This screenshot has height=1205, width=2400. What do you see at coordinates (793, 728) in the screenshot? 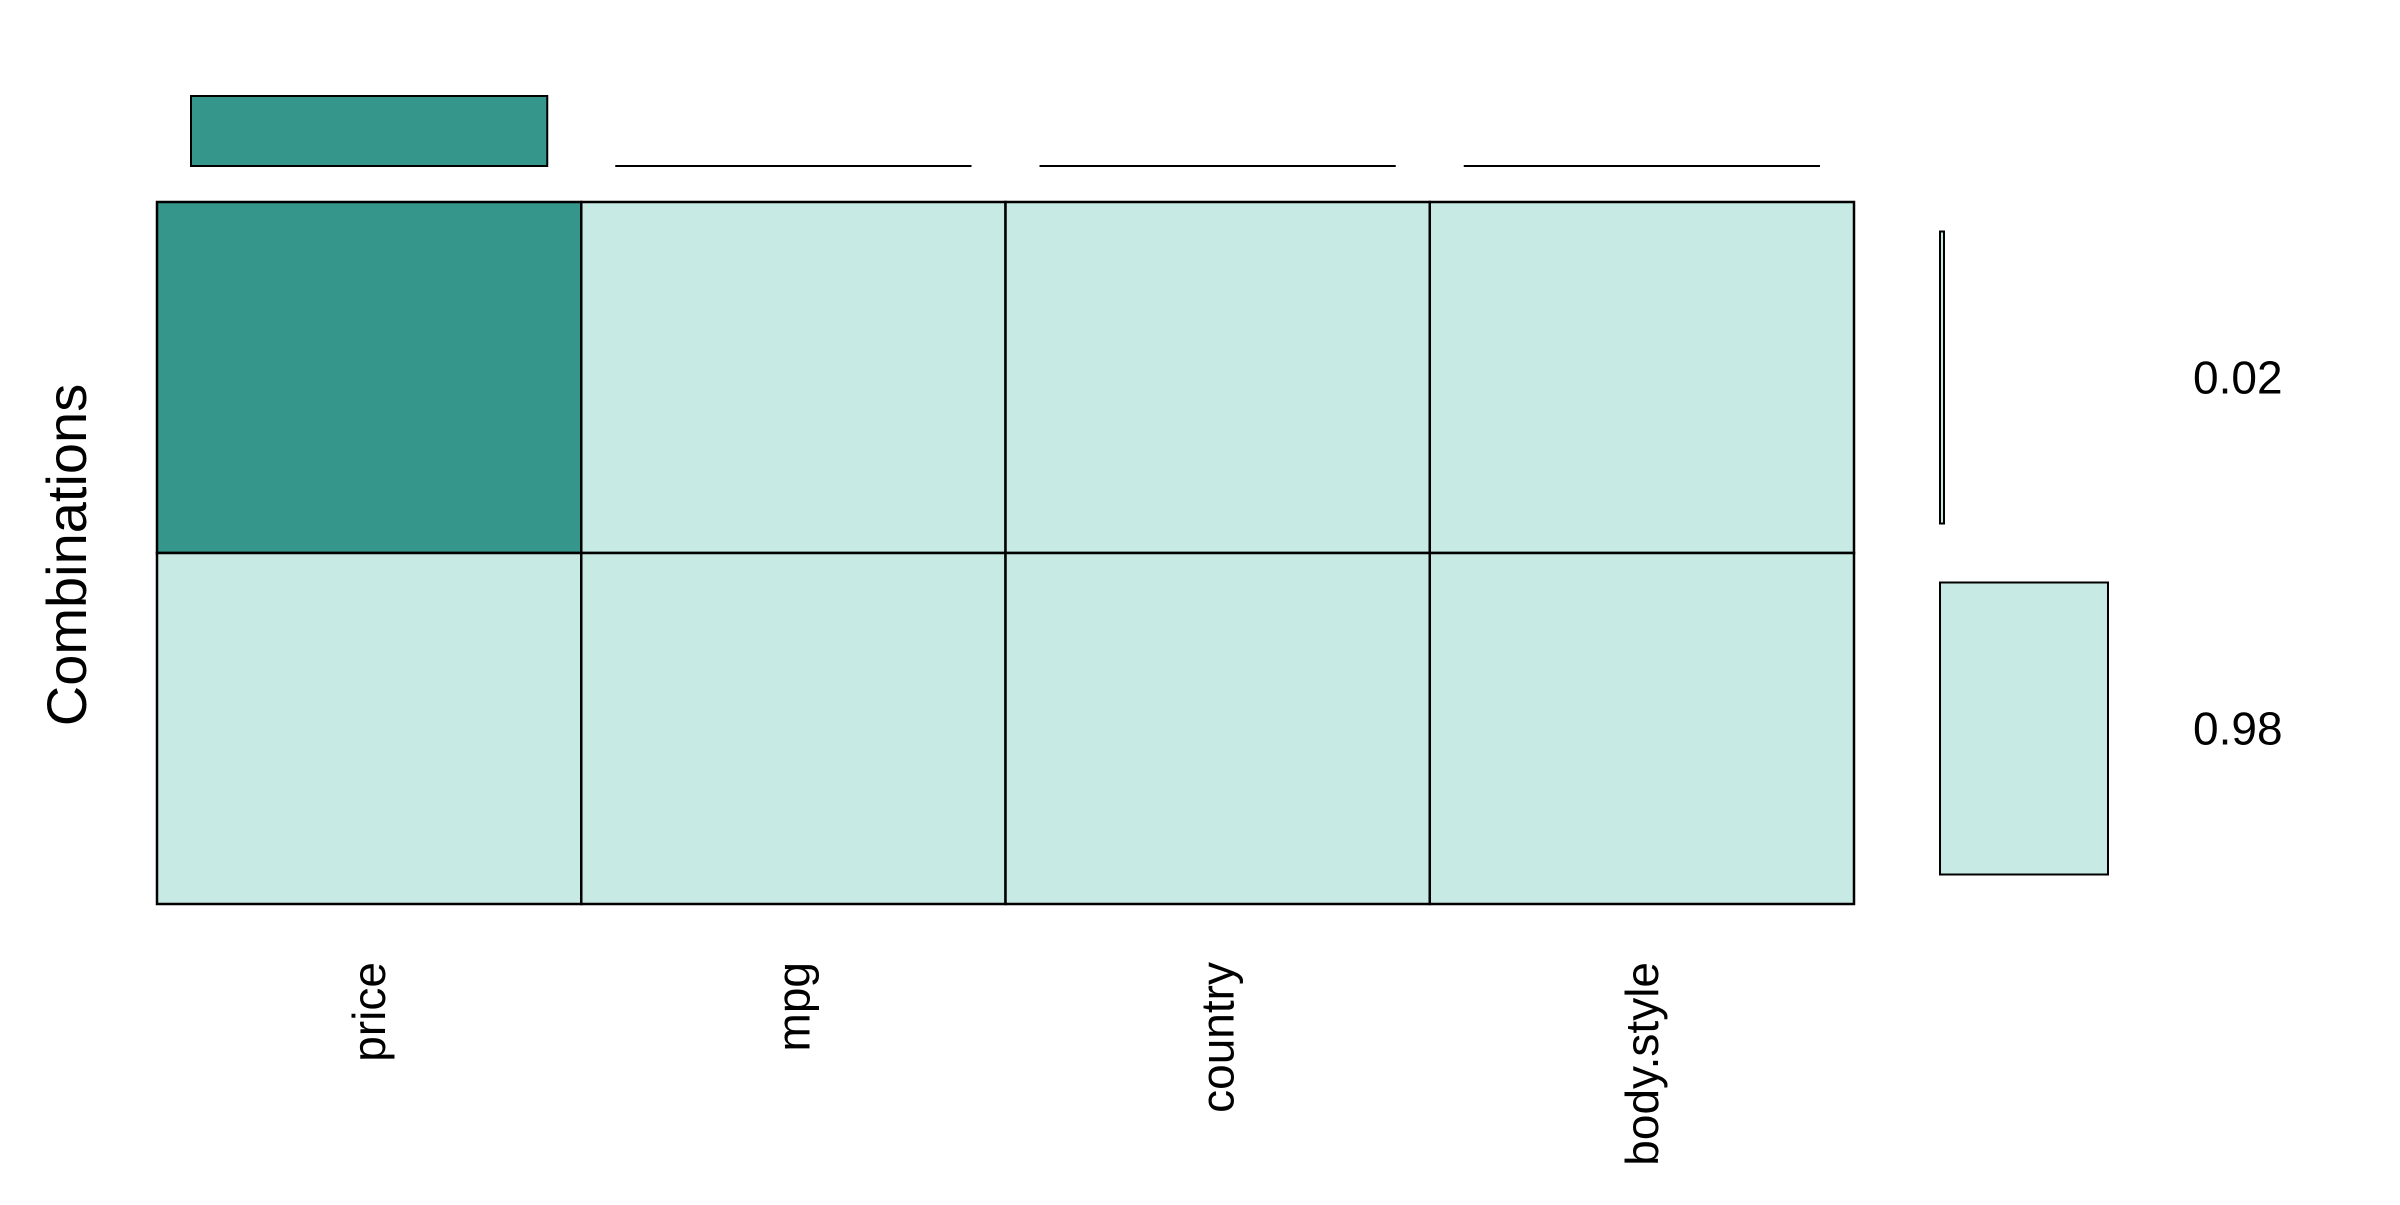
I see `combination-cell-r2-mpg` at bounding box center [793, 728].